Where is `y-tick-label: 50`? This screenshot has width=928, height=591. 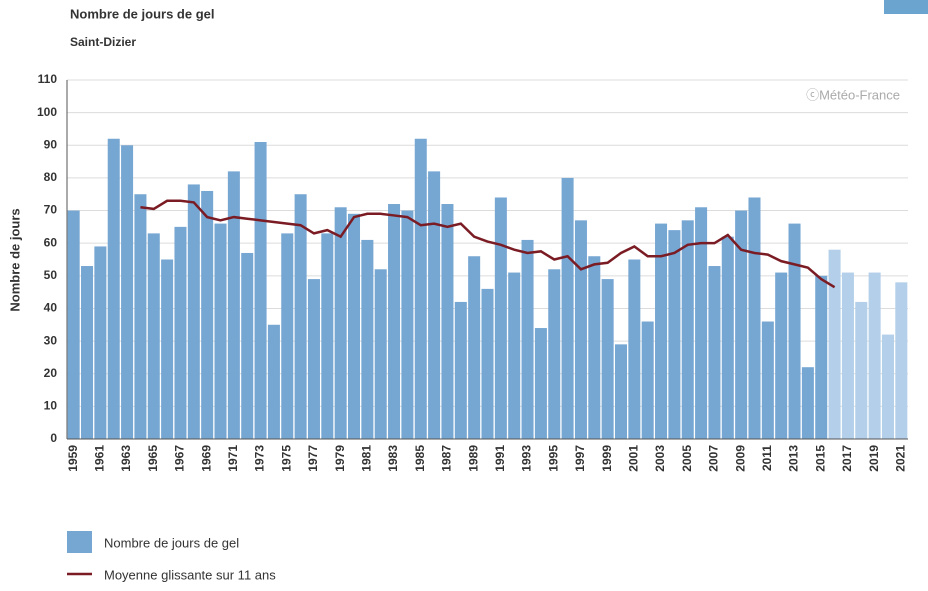
y-tick-label: 50 is located at coordinates (51, 275).